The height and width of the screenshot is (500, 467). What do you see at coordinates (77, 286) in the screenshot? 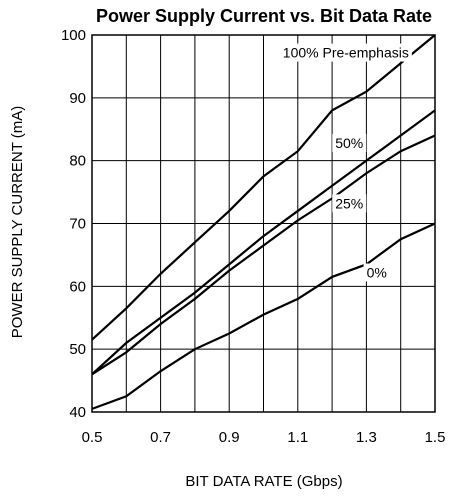
I see `y-tick-label: 60` at bounding box center [77, 286].